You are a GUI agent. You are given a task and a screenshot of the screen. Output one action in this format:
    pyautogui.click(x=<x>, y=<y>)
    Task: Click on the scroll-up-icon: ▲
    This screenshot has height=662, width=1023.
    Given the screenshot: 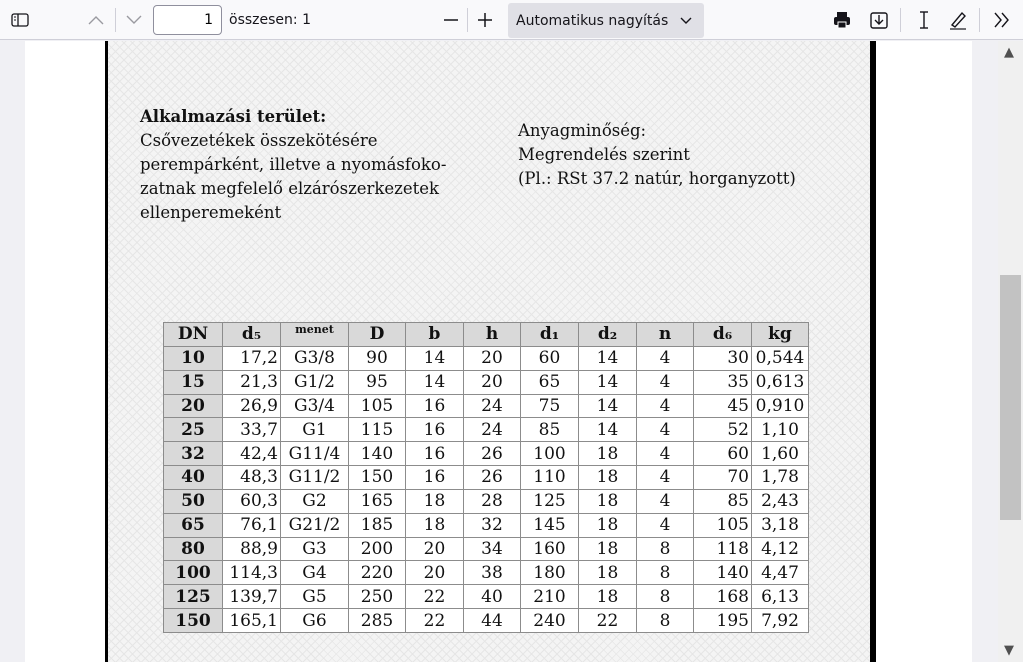 What is the action you would take?
    pyautogui.click(x=1009, y=52)
    